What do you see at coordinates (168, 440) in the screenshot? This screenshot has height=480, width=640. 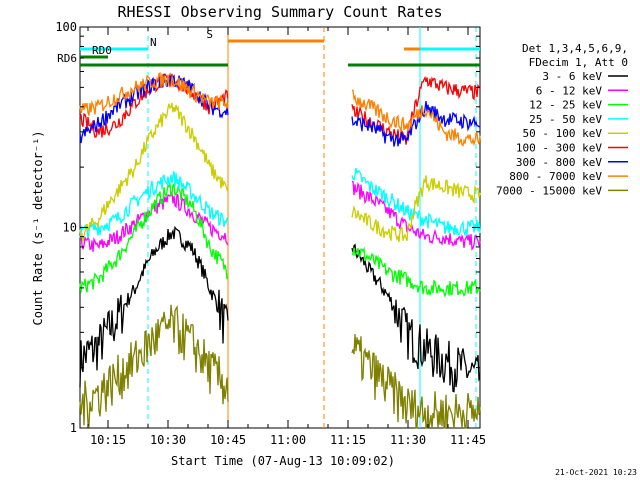 I see `x-tick-label-1: 10:30` at bounding box center [168, 440].